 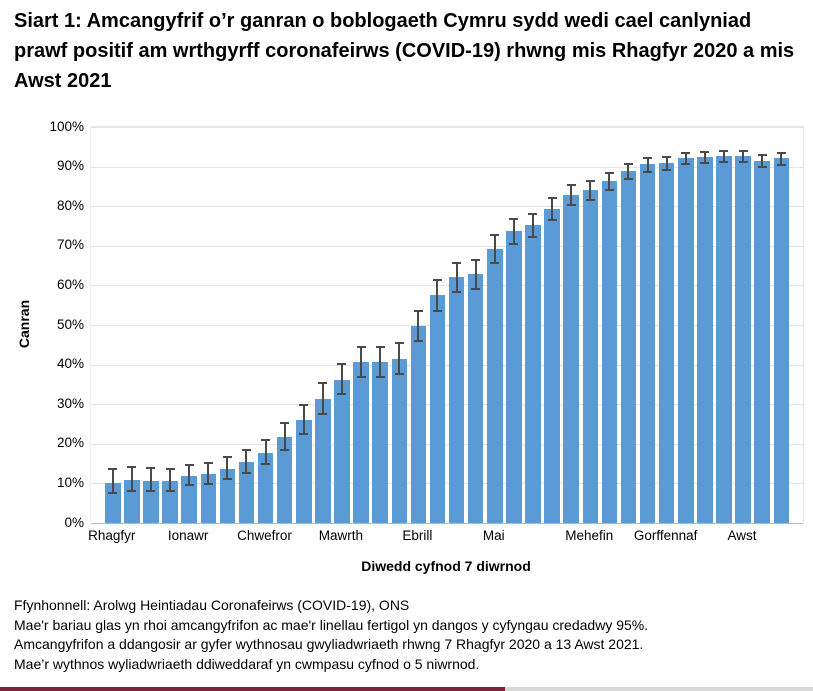 What do you see at coordinates (70, 482) in the screenshot?
I see `y-tick-label-10: 10%` at bounding box center [70, 482].